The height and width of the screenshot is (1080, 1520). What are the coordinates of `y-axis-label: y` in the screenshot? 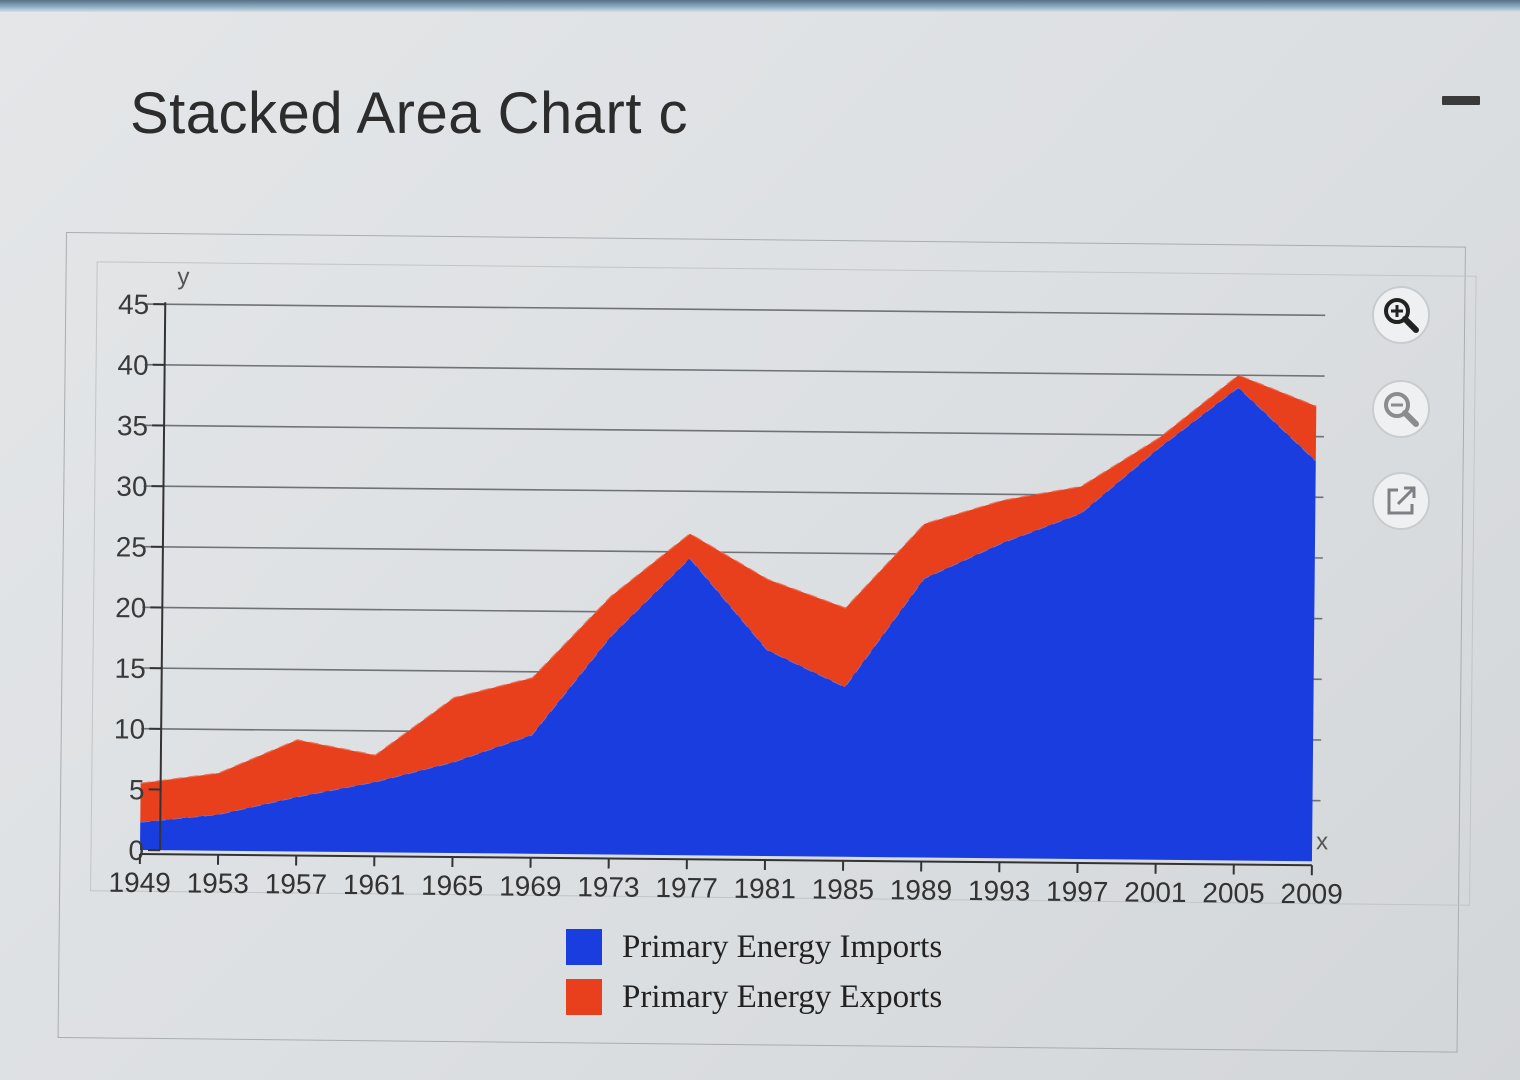 It's located at (183, 276).